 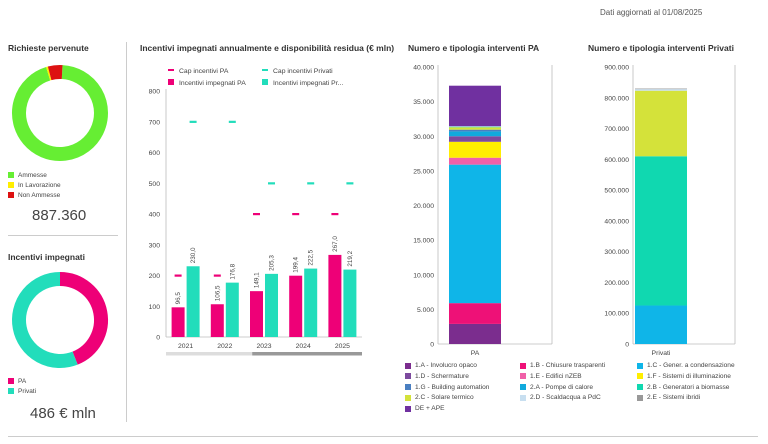 I want to click on richieste-legend: Ammesse In Lavorazione Non Ammesse, so click(x=34, y=185).